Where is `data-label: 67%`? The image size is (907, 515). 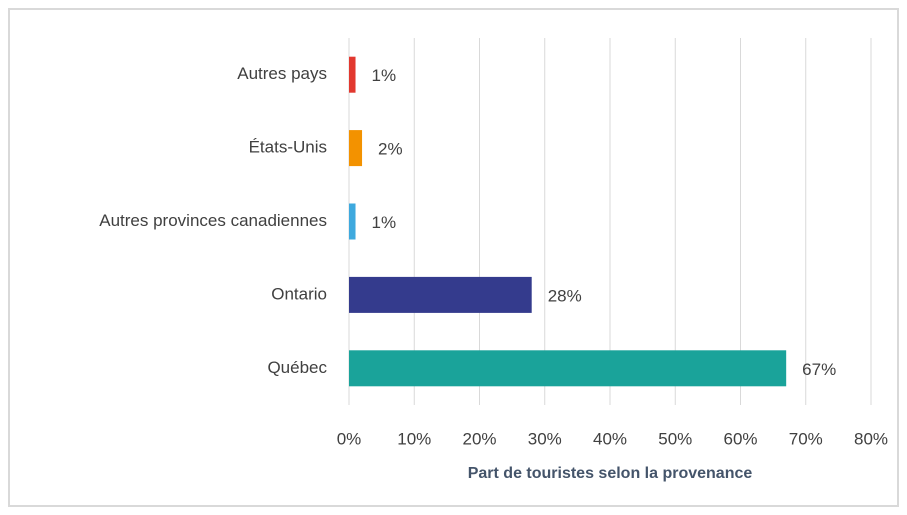
data-label: 67% is located at coordinates (819, 369).